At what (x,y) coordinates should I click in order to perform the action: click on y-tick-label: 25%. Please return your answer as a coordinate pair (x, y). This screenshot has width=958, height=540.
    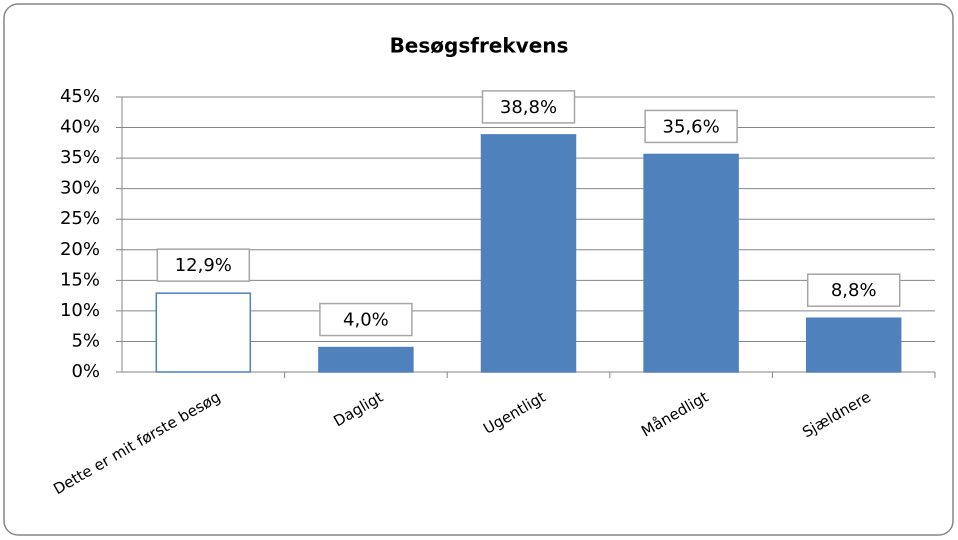
    Looking at the image, I should click on (80, 218).